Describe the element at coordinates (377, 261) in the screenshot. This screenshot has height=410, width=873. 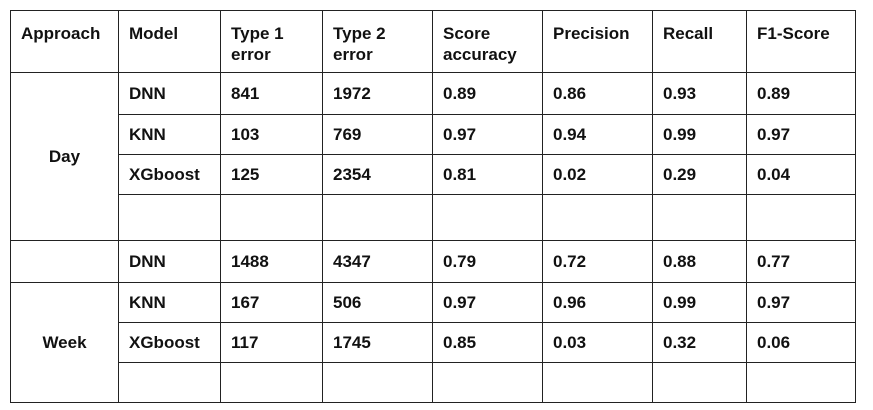
I see `value-cell: 4347` at that location.